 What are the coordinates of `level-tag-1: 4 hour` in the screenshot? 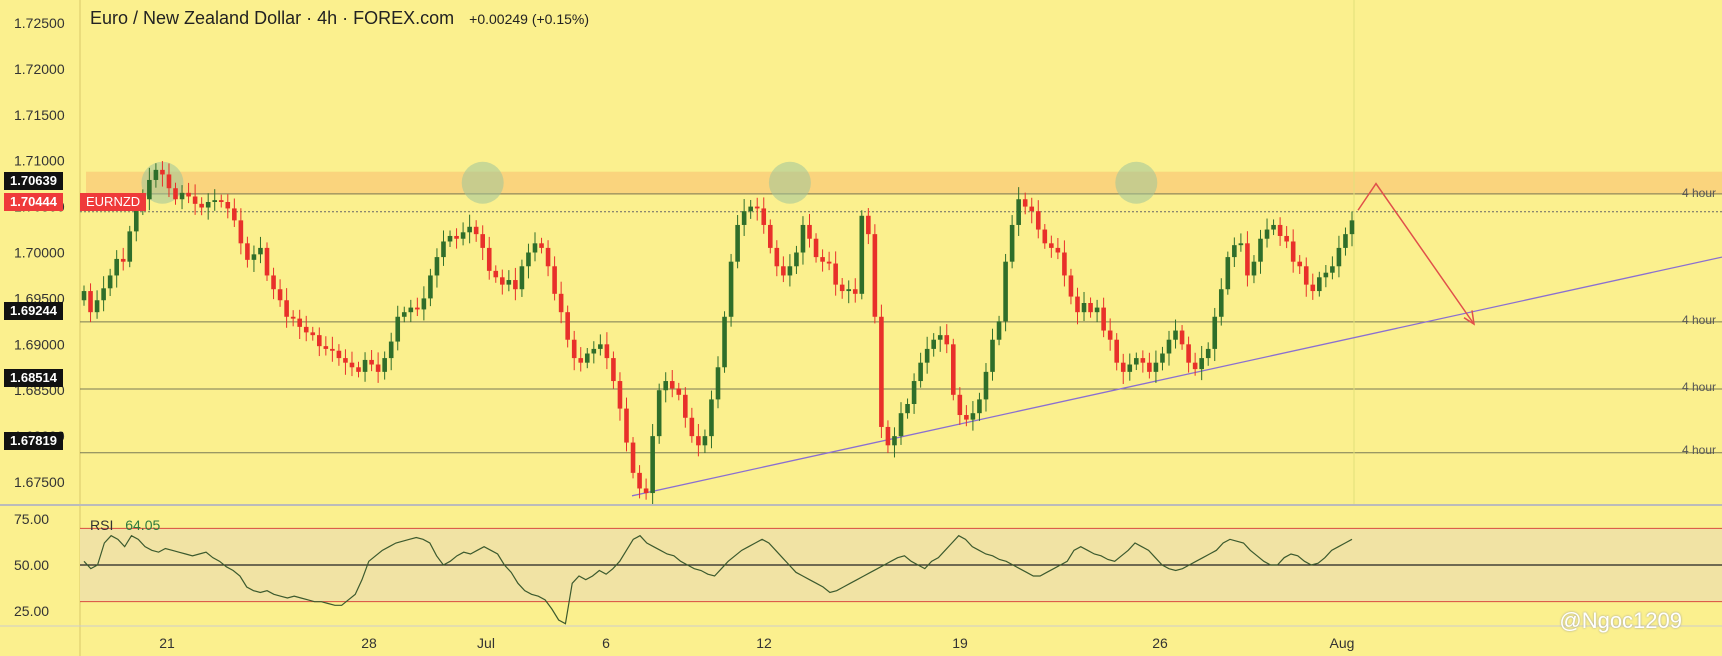 It's located at (1698, 193).